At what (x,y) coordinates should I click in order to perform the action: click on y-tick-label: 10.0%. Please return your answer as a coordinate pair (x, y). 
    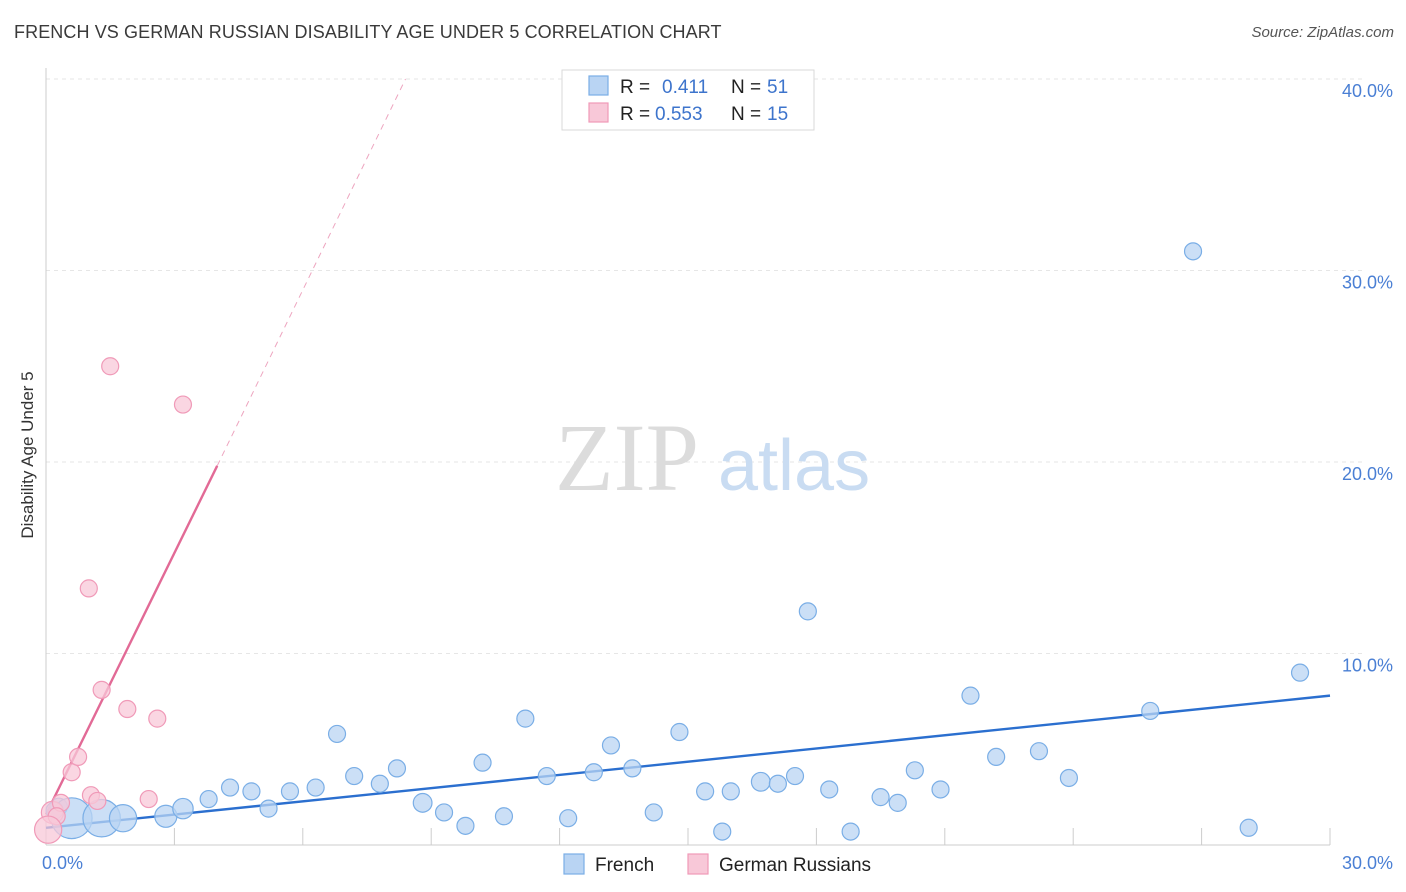
    Looking at the image, I should click on (1367, 666).